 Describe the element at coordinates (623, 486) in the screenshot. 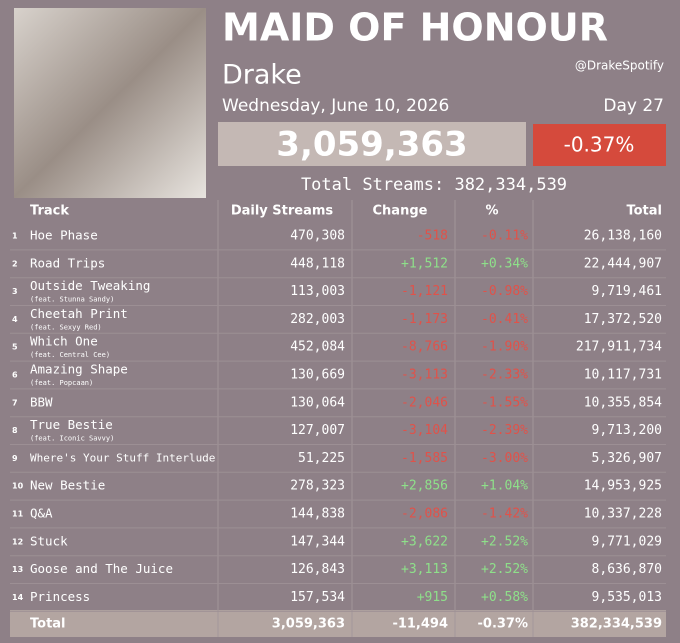

I see `total: 14,953,925` at that location.